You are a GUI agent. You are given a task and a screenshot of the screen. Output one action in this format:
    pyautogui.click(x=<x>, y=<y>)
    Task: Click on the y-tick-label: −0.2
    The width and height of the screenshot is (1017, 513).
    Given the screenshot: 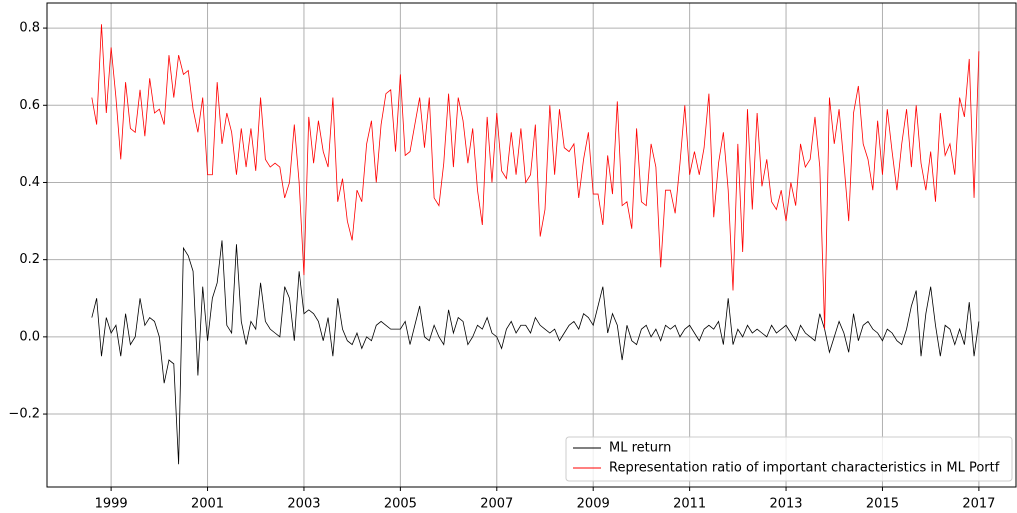 What is the action you would take?
    pyautogui.click(x=24, y=414)
    